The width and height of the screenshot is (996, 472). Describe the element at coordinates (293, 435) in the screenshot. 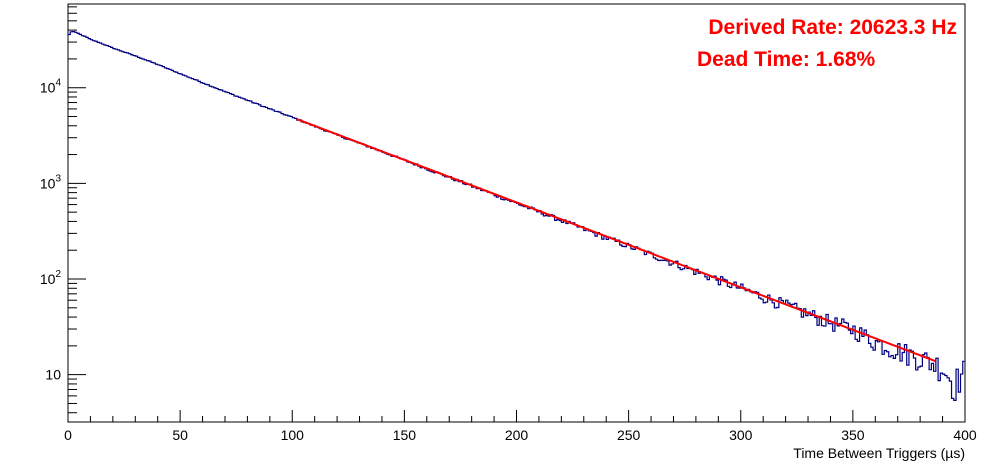

I see `x-tick-label: 100` at that location.